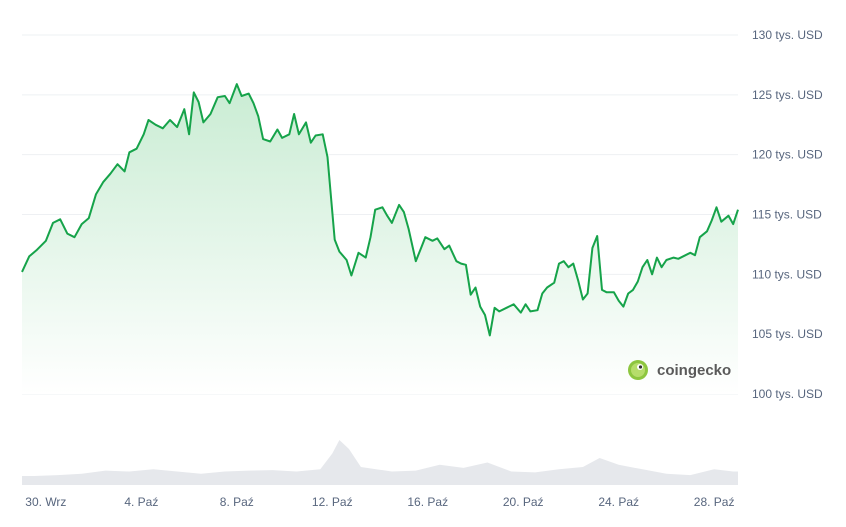 The height and width of the screenshot is (527, 846). What do you see at coordinates (45, 502) in the screenshot?
I see `x-tick-label: 30. Wrz` at bounding box center [45, 502].